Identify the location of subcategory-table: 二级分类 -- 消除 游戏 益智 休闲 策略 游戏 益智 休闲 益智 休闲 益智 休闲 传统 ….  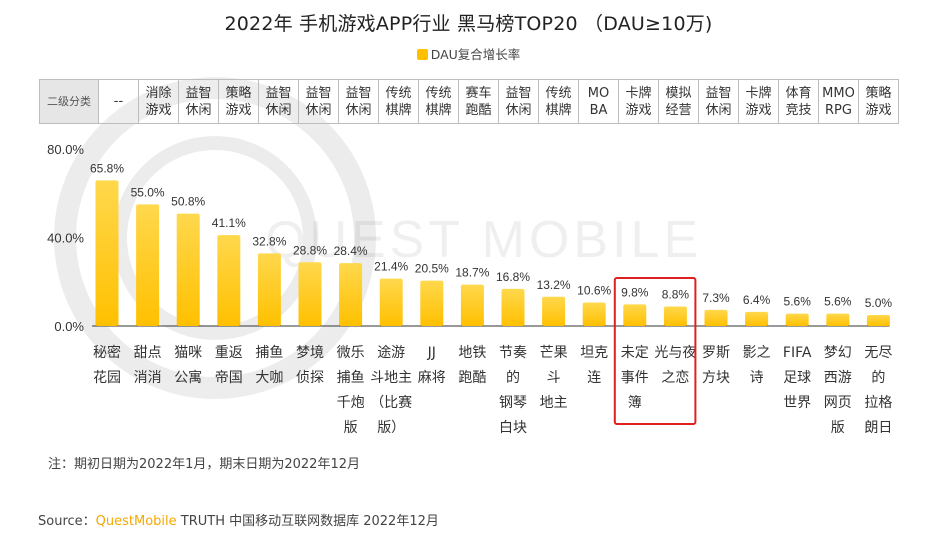
(469, 101).